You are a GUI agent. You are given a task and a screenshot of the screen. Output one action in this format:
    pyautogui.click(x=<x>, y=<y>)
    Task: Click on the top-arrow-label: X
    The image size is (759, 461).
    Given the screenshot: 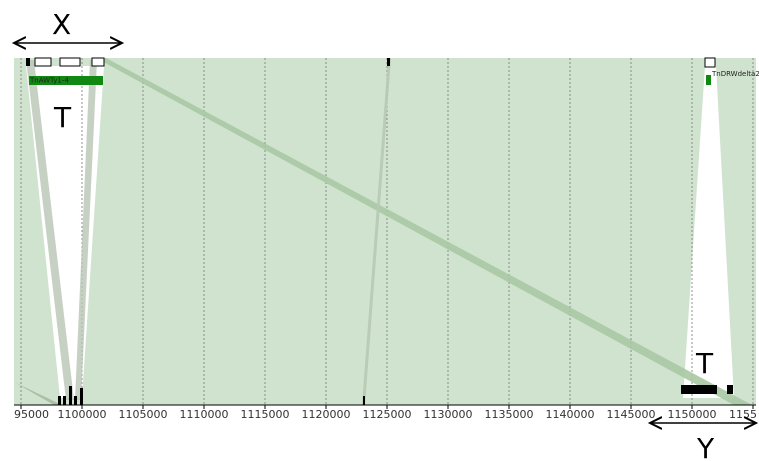 What is the action you would take?
    pyautogui.click(x=61, y=24)
    